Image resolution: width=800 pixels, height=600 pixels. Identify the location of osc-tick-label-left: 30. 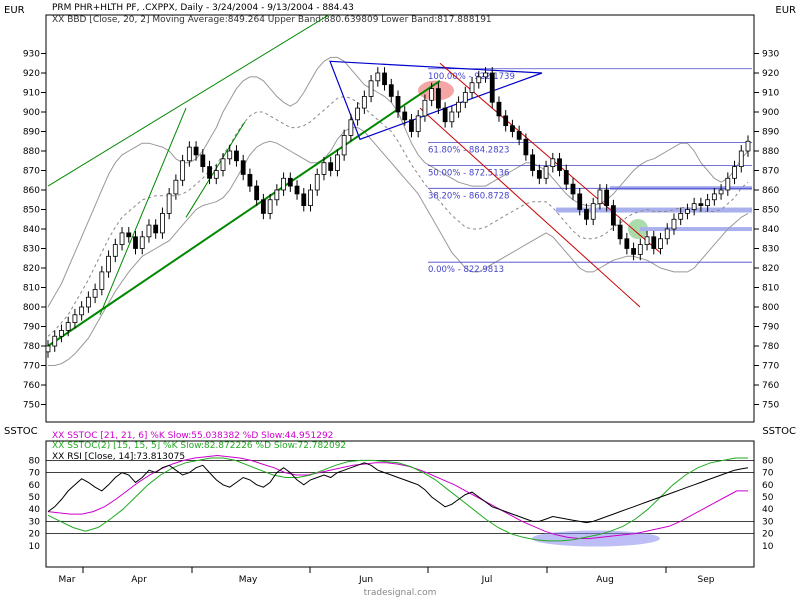
(35, 522).